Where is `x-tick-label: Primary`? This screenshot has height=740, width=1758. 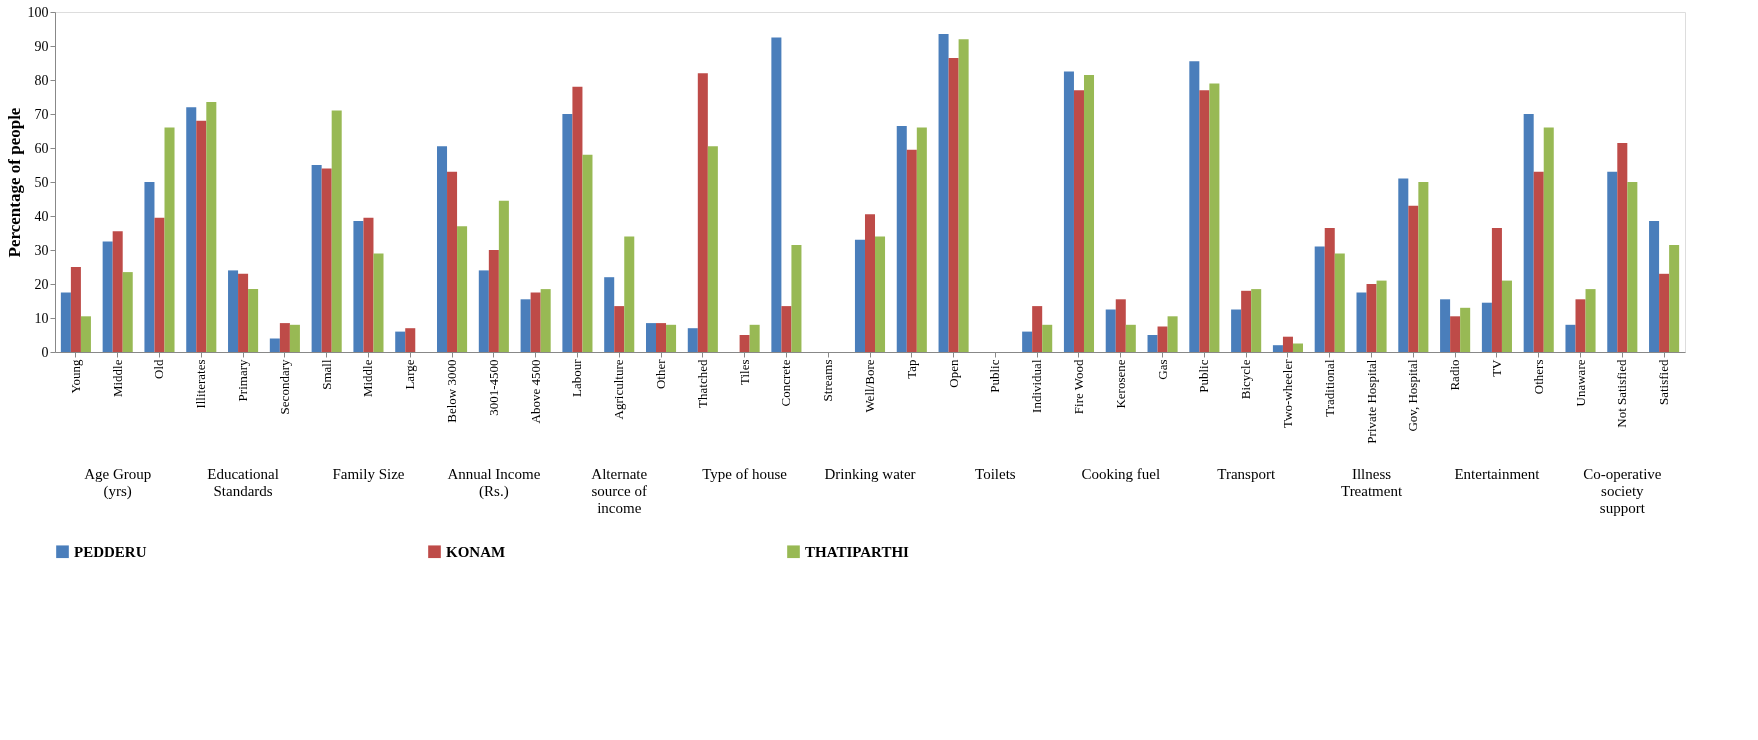
x-tick-label: Primary is located at coordinates (243, 380).